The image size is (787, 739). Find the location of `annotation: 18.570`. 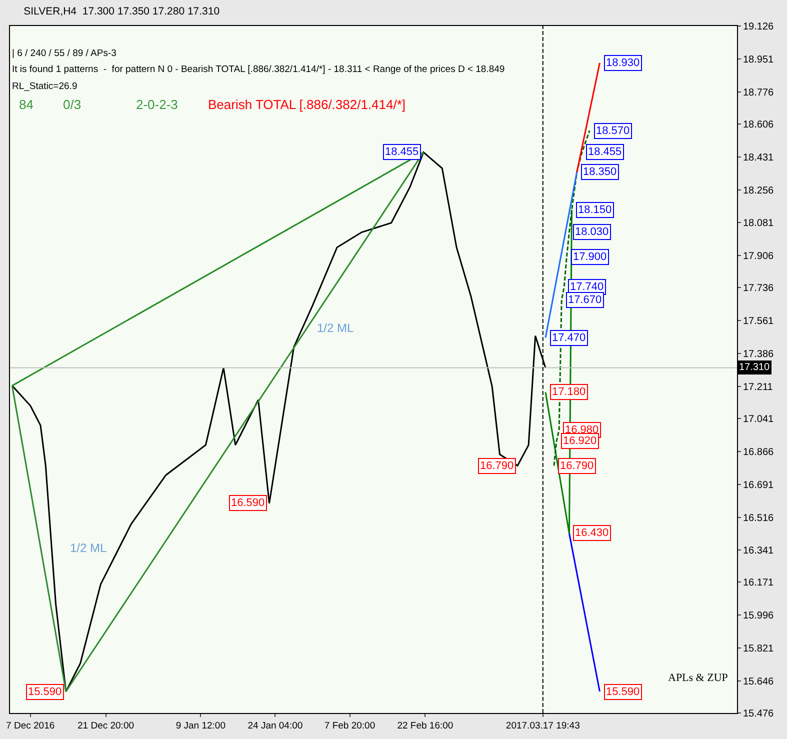

annotation: 18.570 is located at coordinates (613, 131).